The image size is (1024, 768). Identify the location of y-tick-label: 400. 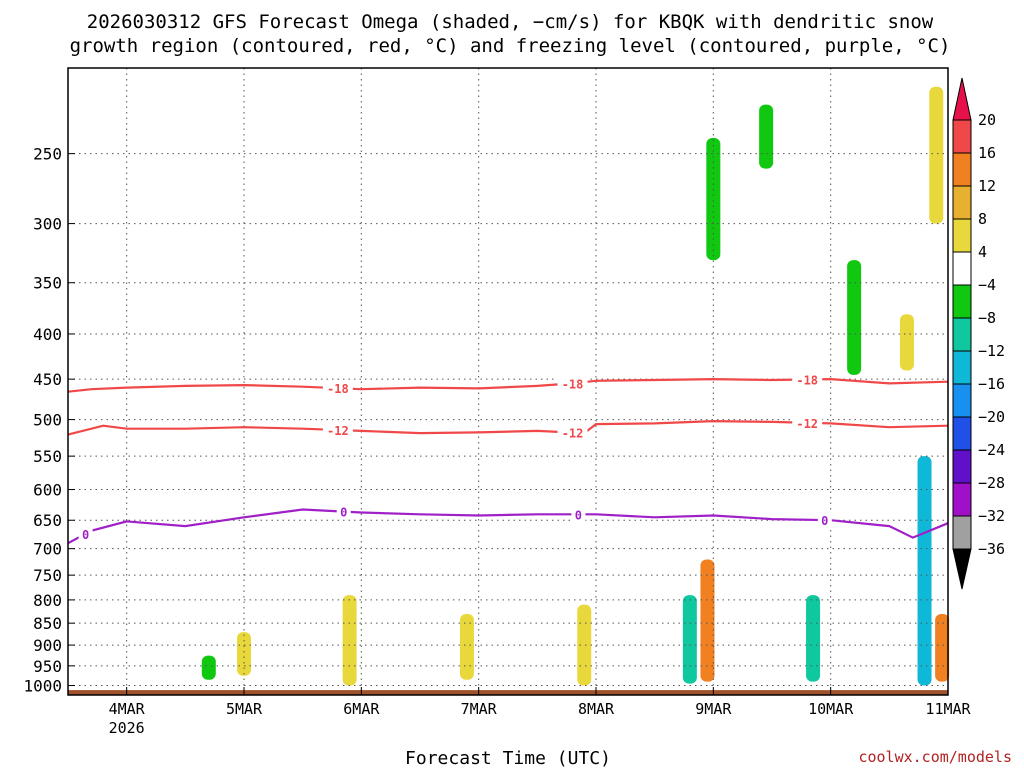
(47, 334).